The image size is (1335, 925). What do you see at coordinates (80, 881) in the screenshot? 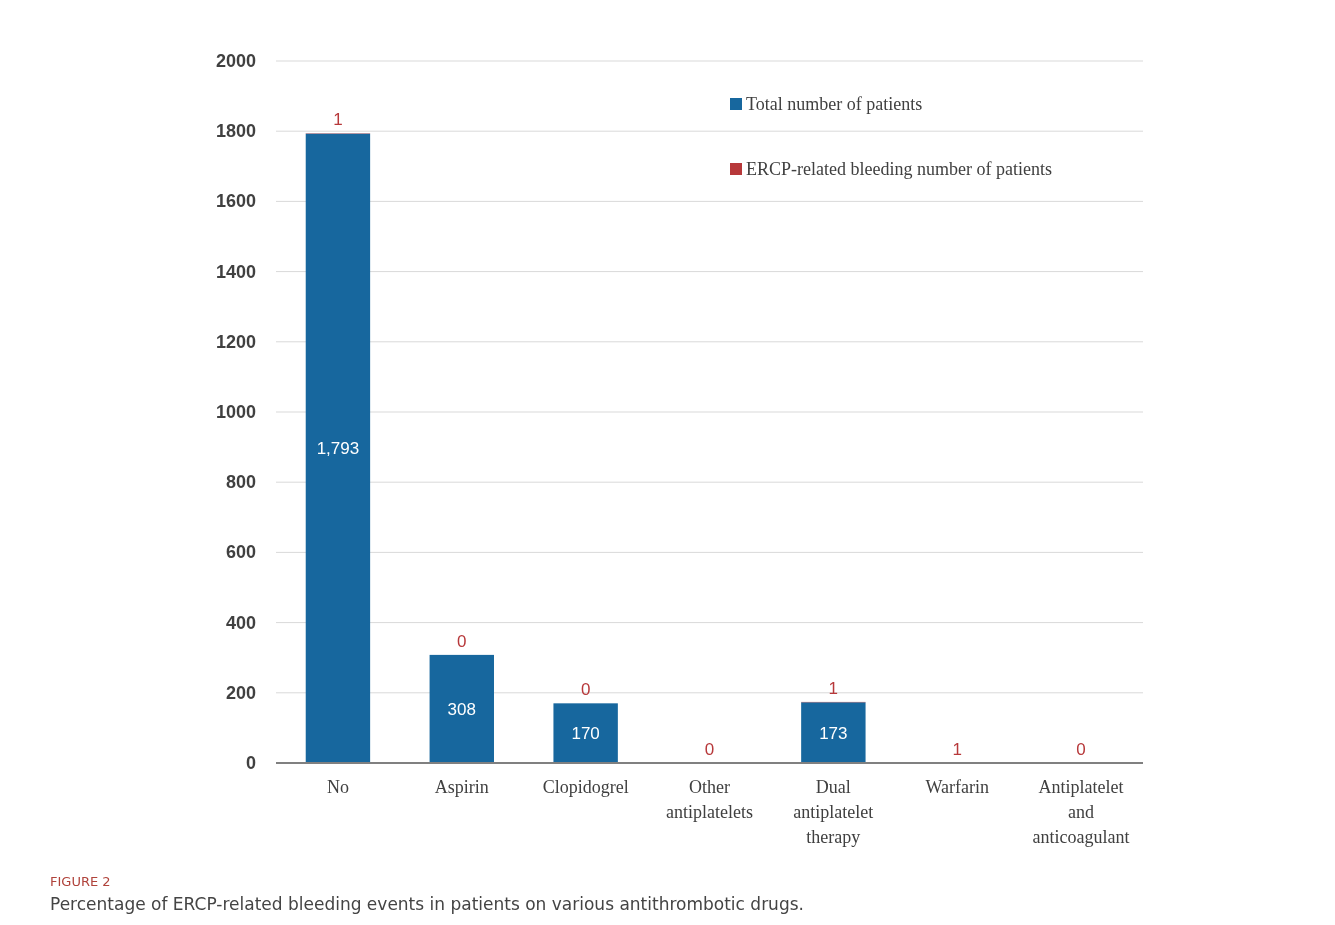
I see `caption: FIGURE 2` at bounding box center [80, 881].